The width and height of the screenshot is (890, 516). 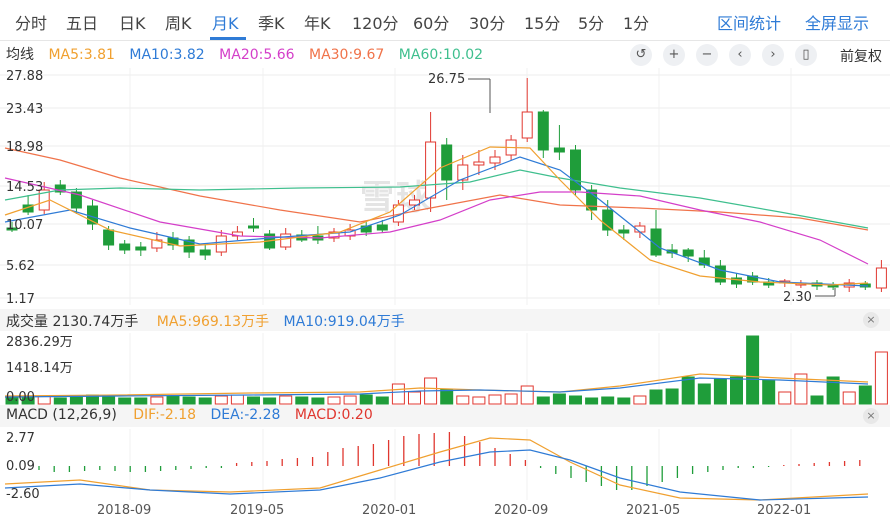 What do you see at coordinates (389, 509) in the screenshot?
I see `date-axis-label: 2020-01` at bounding box center [389, 509].